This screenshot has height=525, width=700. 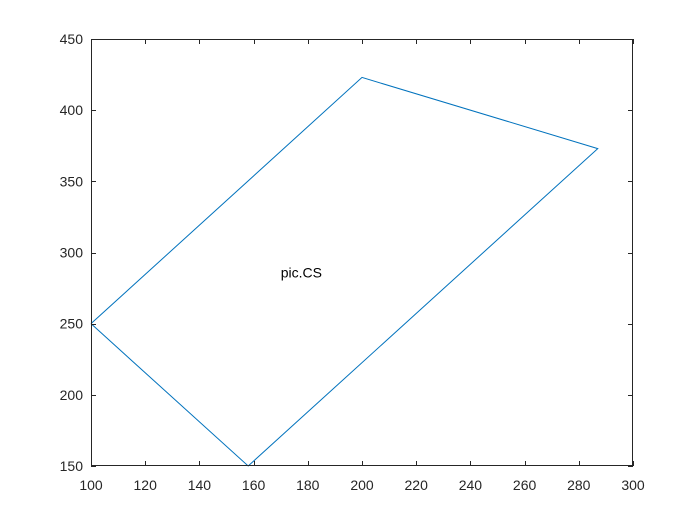 I want to click on x-tick-label: 280, so click(x=579, y=485).